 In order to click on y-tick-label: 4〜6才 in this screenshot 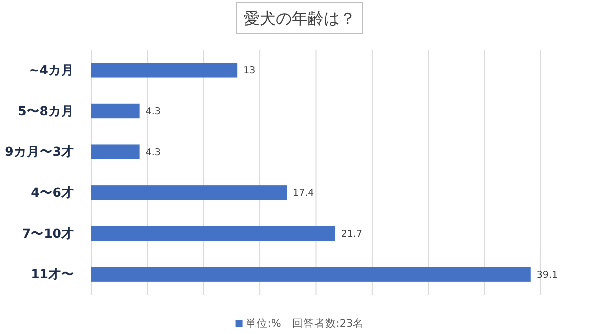, I will do `click(52, 192)`.